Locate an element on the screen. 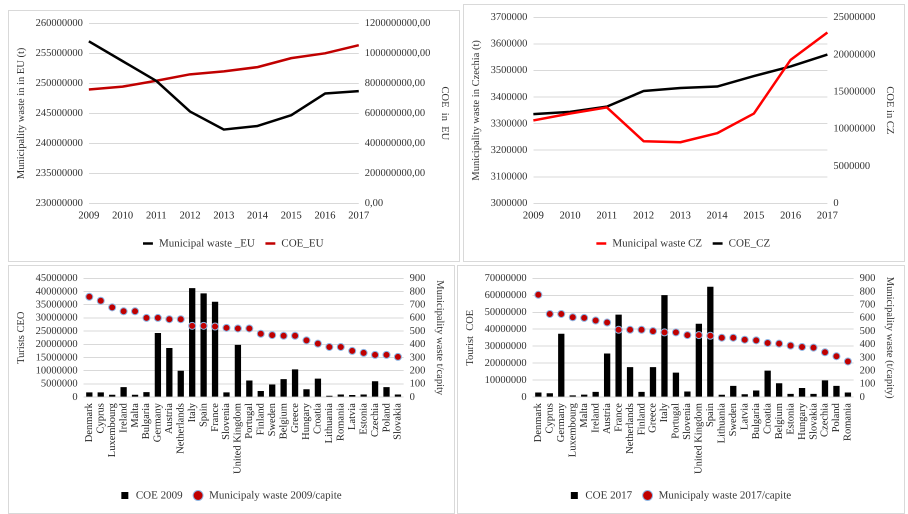 The height and width of the screenshot is (514, 908). x-tick-label: Malta is located at coordinates (135, 415).